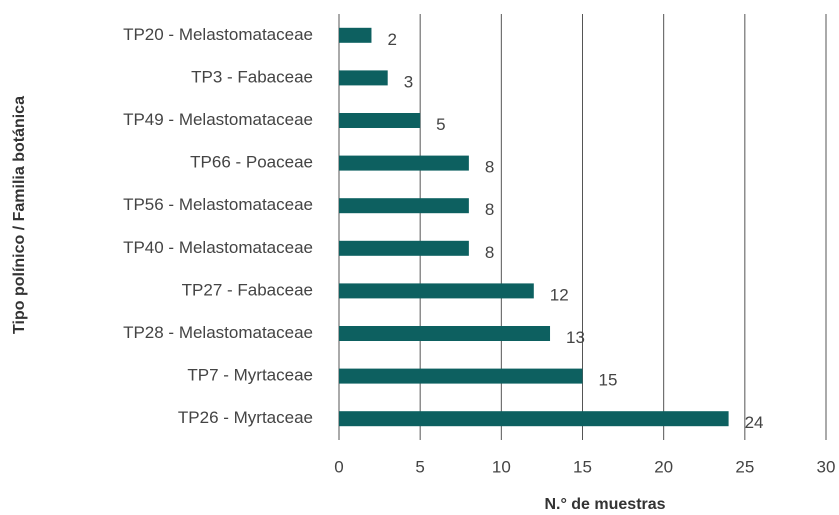  Describe the element at coordinates (582, 466) in the screenshot. I see `x-tick-label: 15` at that location.